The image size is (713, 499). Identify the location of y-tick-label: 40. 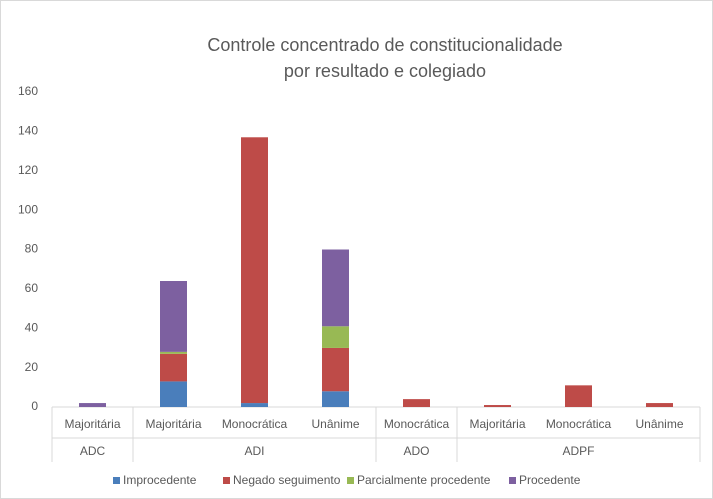
(32, 327).